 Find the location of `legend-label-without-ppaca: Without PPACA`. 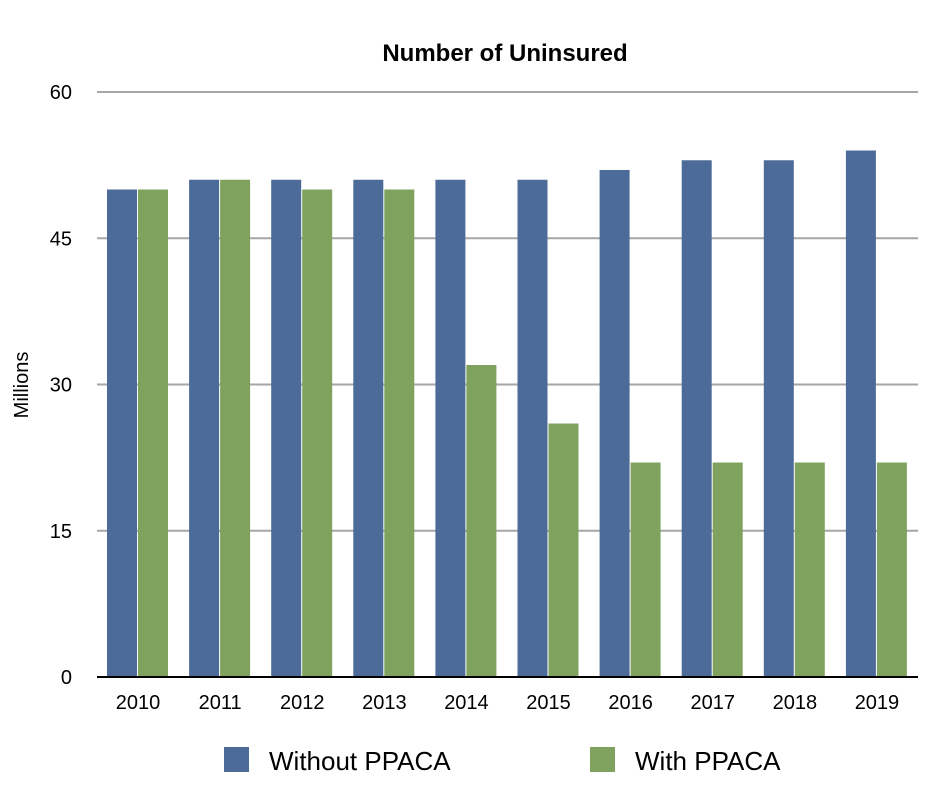

legend-label-without-ppaca: Without PPACA is located at coordinates (360, 761).